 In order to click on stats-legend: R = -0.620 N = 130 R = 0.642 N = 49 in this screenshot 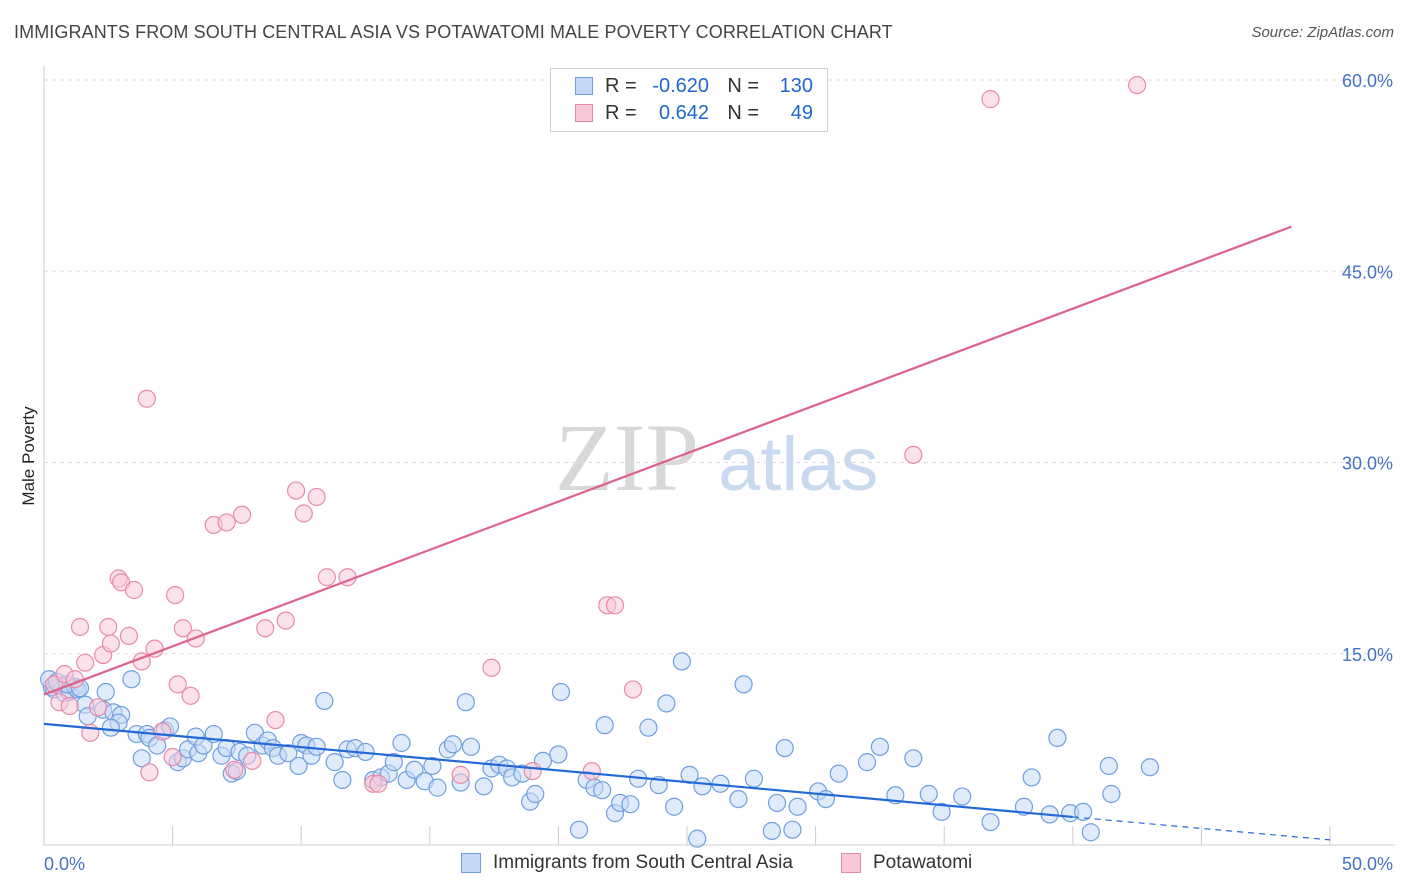, I will do `click(689, 100)`.